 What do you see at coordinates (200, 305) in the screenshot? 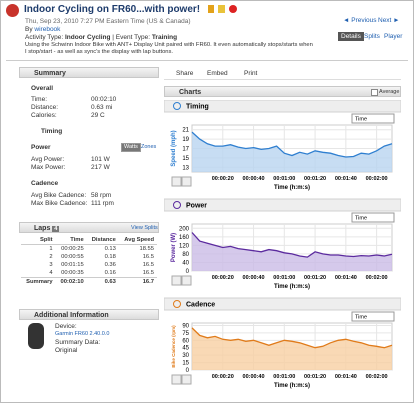
I see `chart-title: Cadence` at bounding box center [200, 305].